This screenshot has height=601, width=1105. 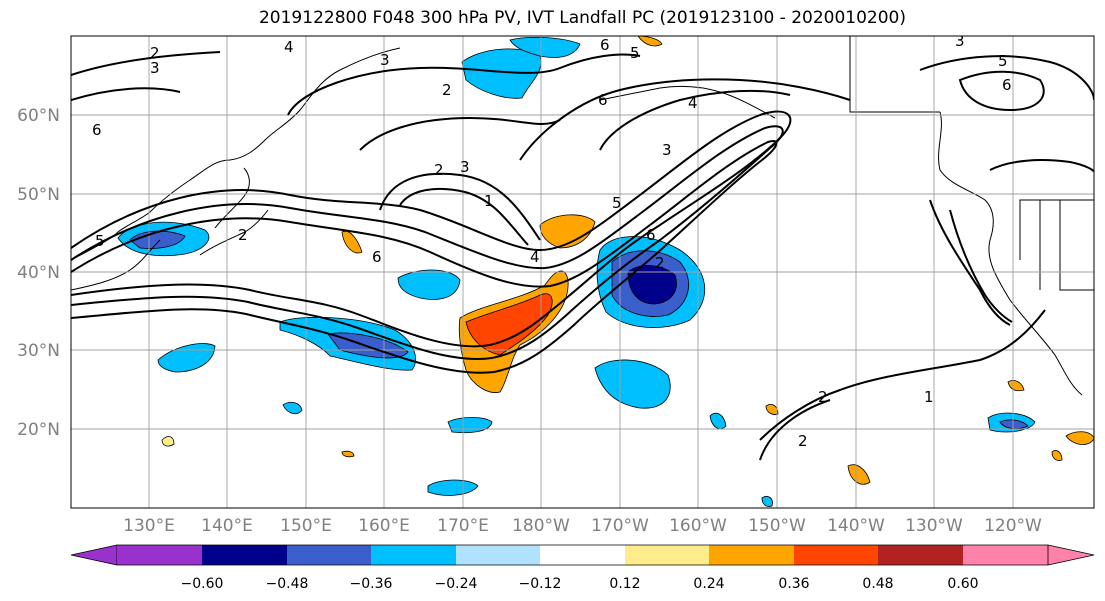 What do you see at coordinates (856, 526) in the screenshot?
I see `lon-label: 140°W` at bounding box center [856, 526].